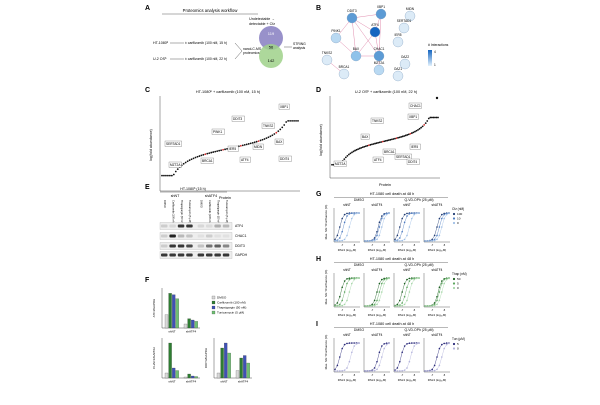  Describe the element at coordinates (147, 187) in the screenshot. I see `panel-letter-e: E` at that location.